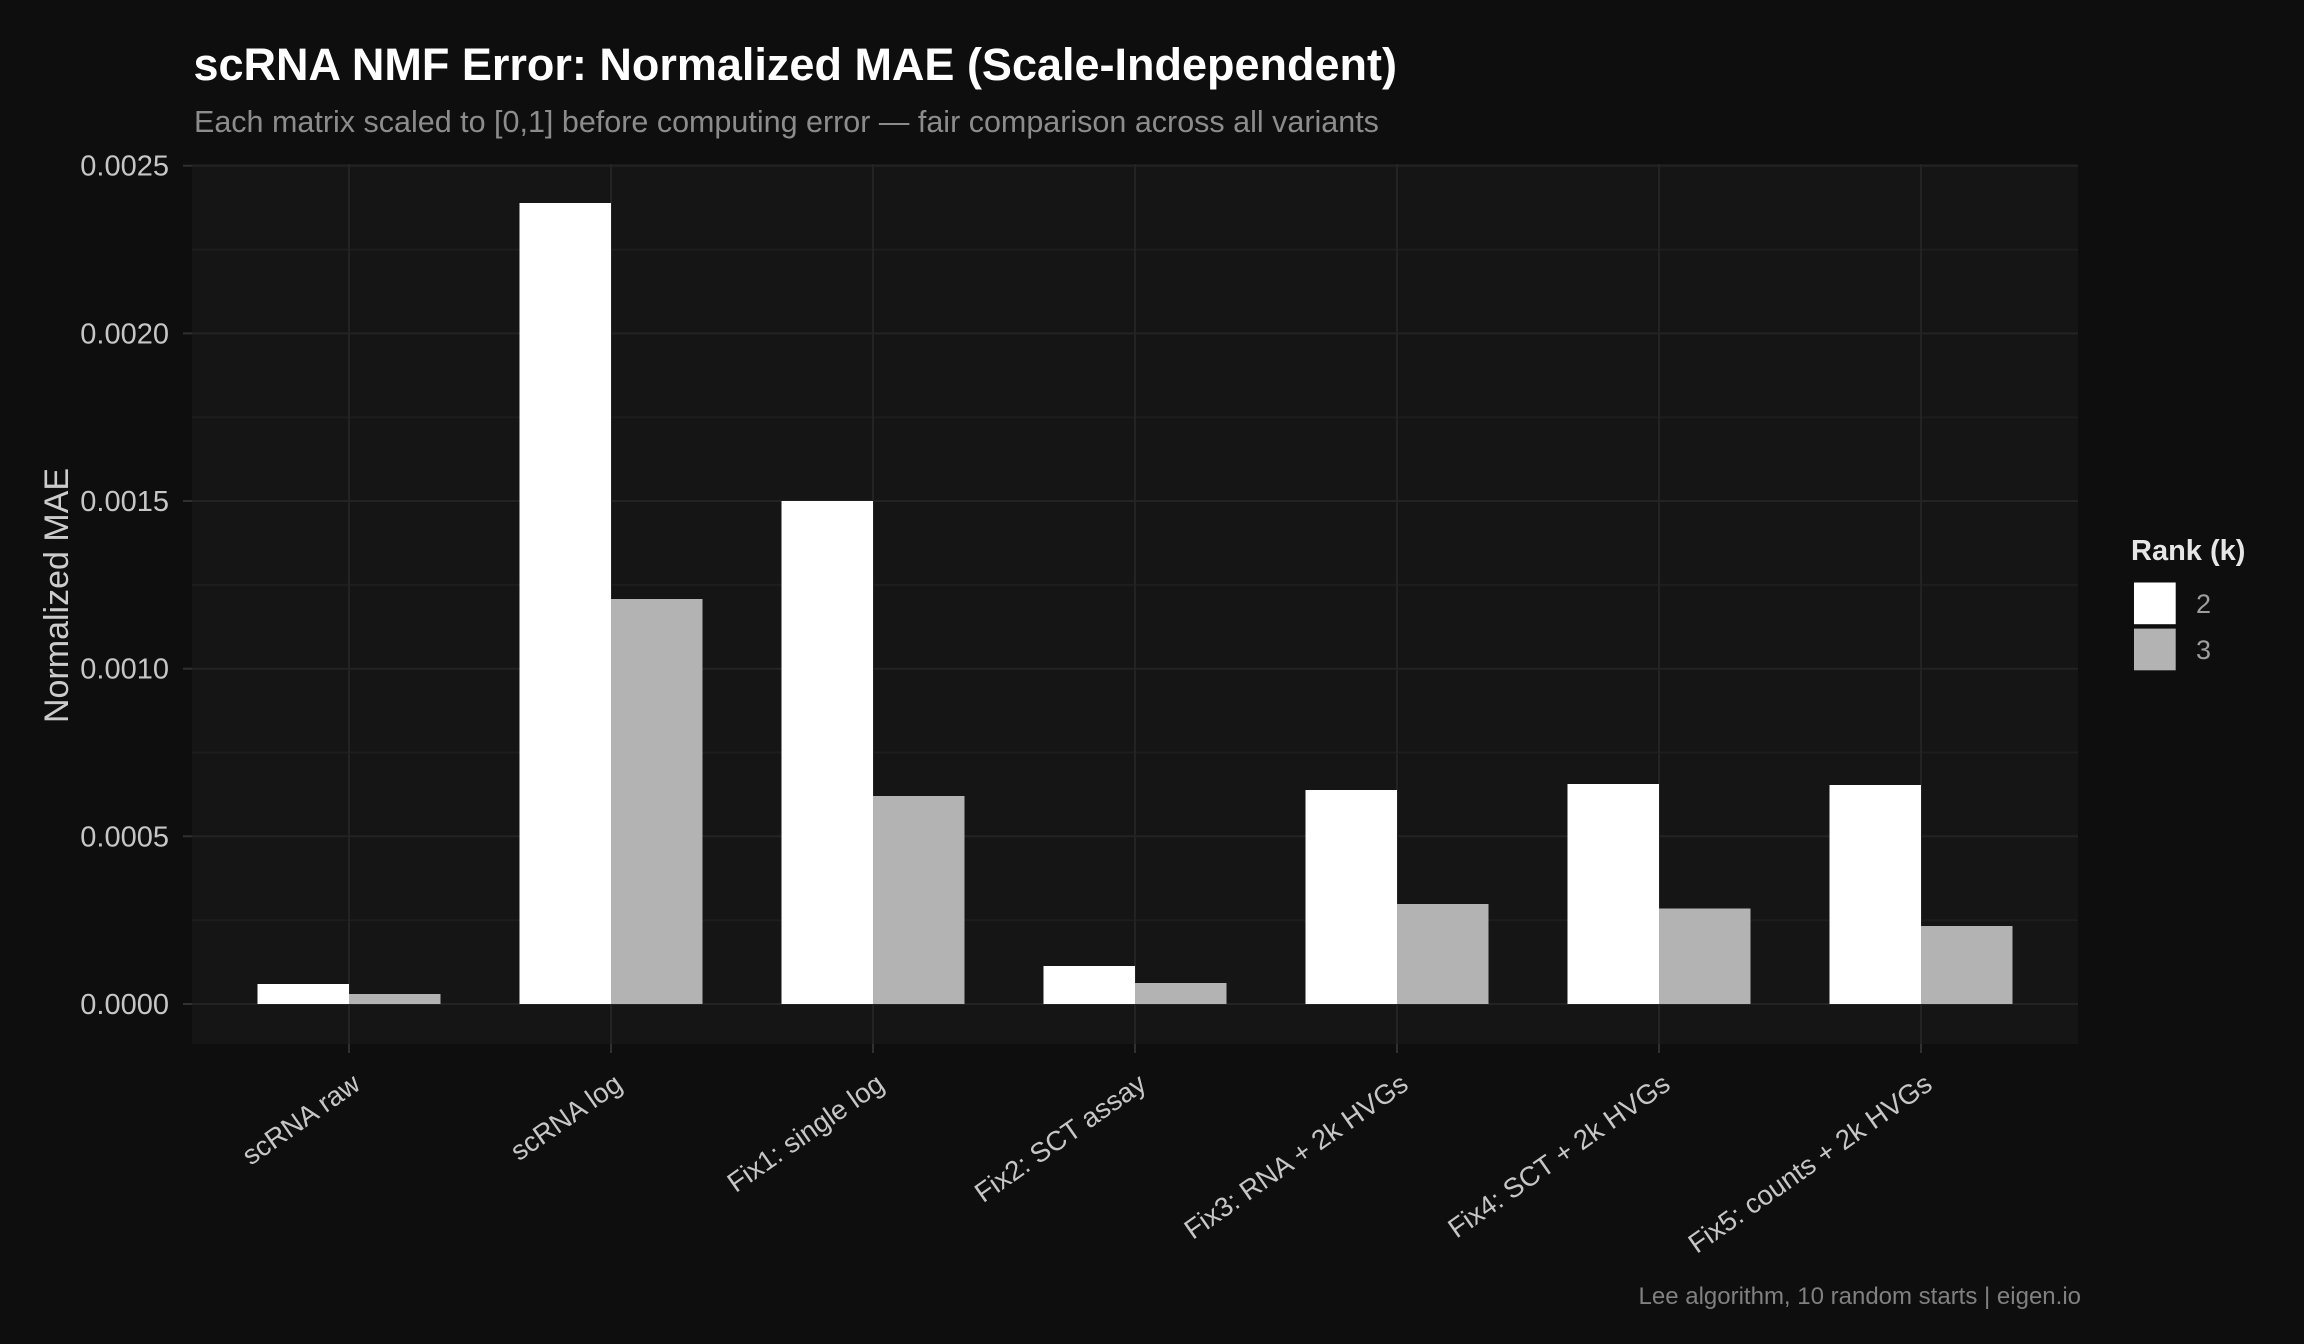  What do you see at coordinates (124, 1005) in the screenshot?
I see `svg-text: 0.0000` at bounding box center [124, 1005].